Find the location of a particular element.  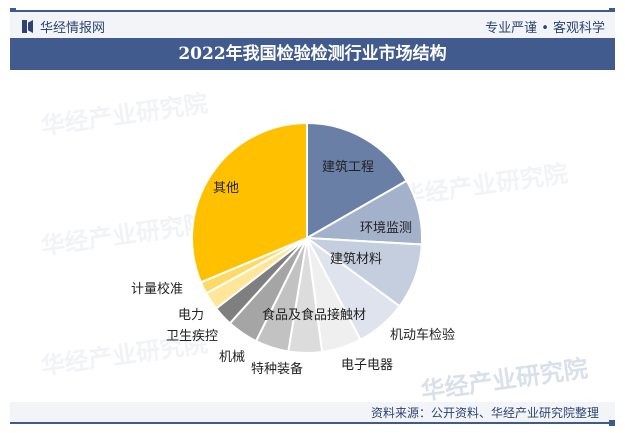

slice-label: 电力 is located at coordinates (191, 315).